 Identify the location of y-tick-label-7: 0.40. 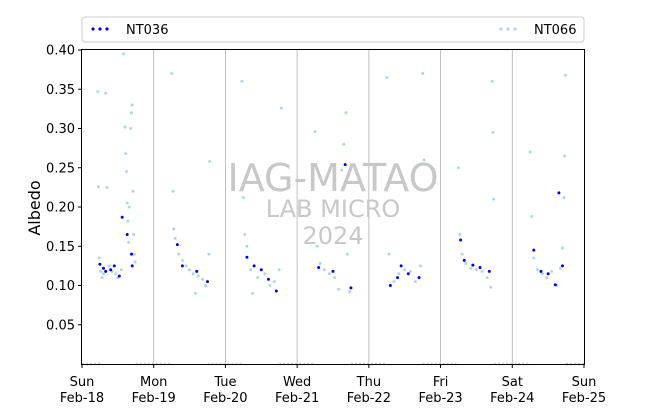
(60, 51).